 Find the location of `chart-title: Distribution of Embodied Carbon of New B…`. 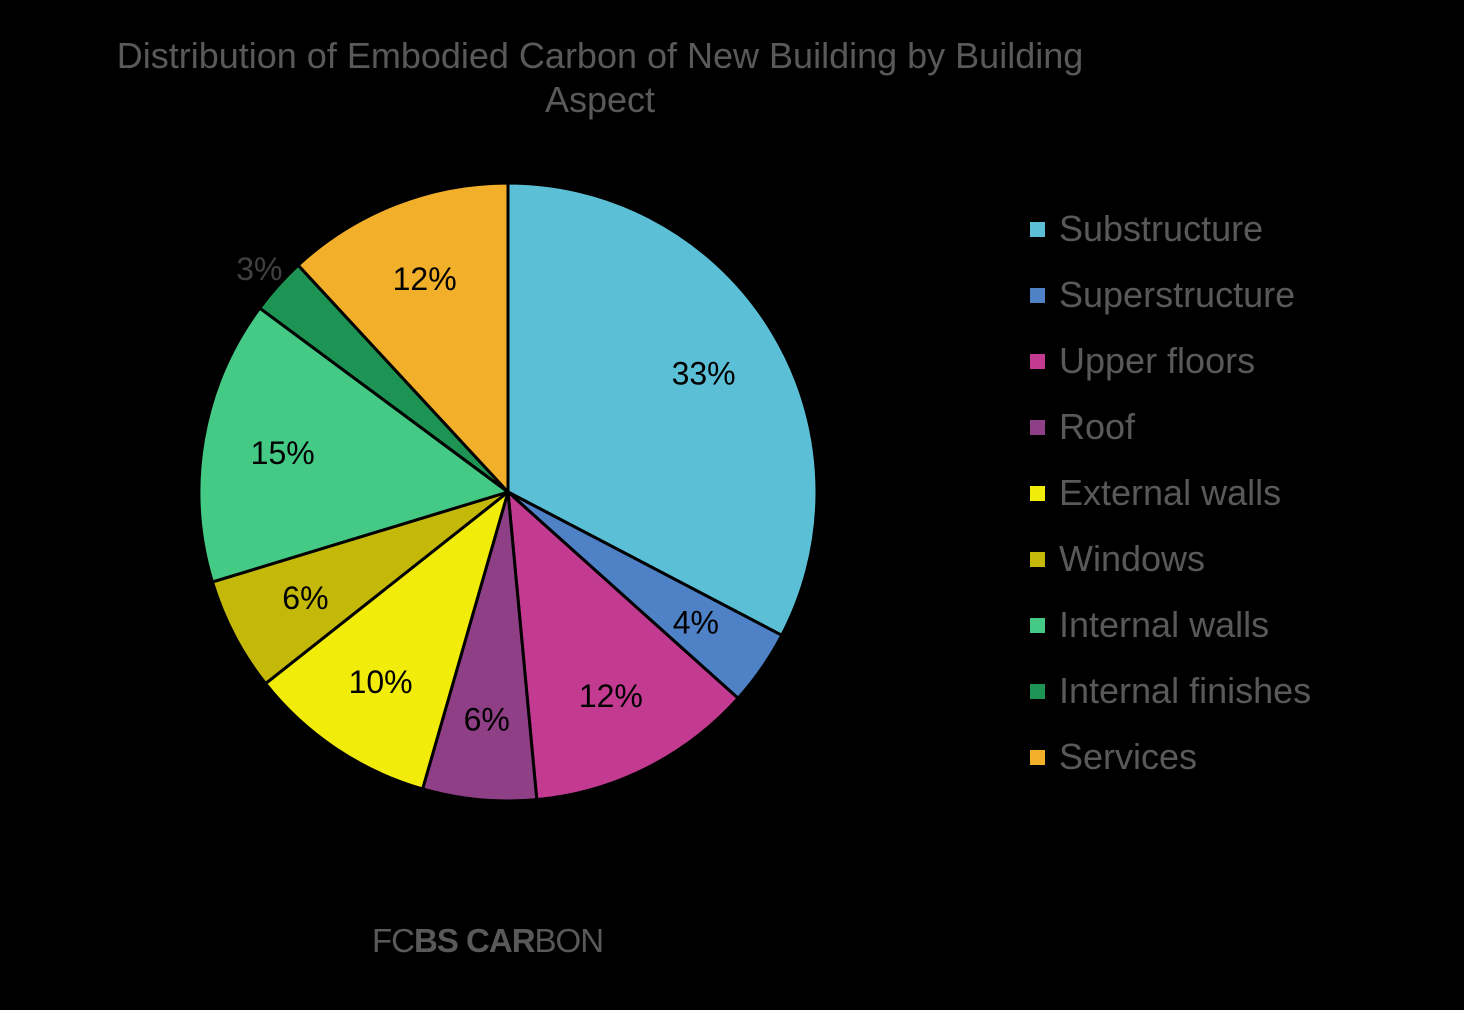

chart-title: Distribution of Embodied Carbon of New B… is located at coordinates (600, 77).